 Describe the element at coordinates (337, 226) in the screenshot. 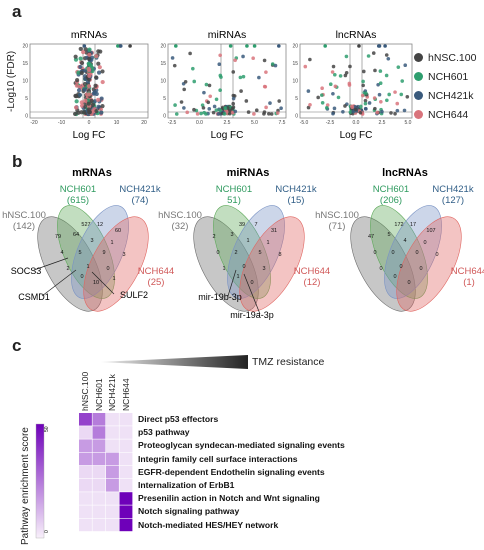

I see `venn-set-label: (71)` at that location.